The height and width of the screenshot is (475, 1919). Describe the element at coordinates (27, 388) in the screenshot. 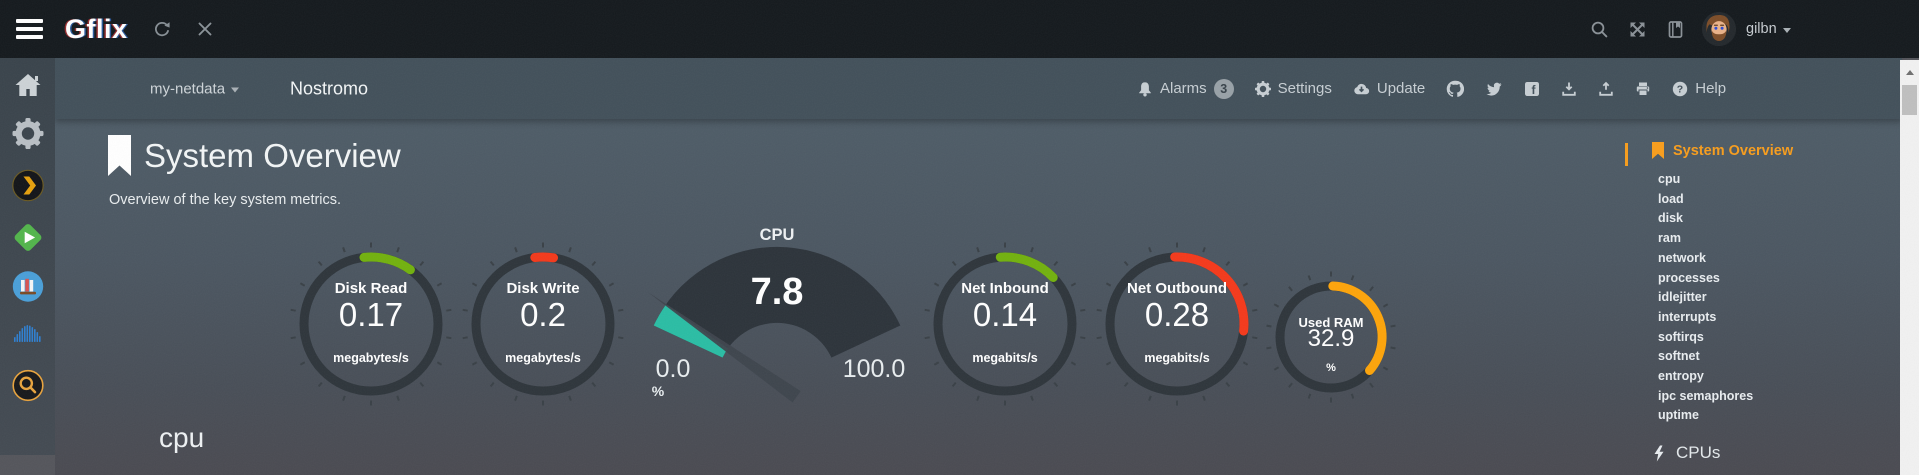

I see `search-app-icon` at that location.